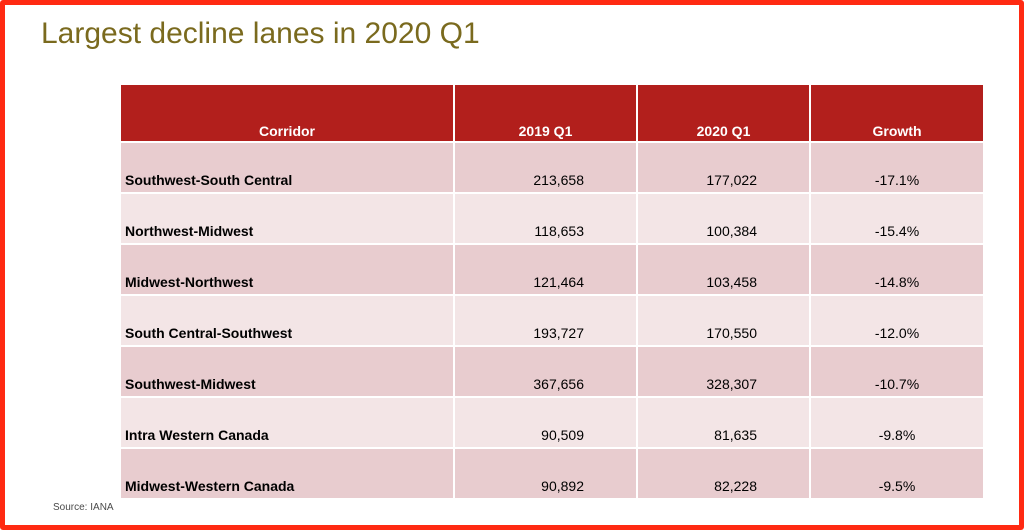  Describe the element at coordinates (896, 422) in the screenshot. I see `growth-cell: -9.8%` at that location.